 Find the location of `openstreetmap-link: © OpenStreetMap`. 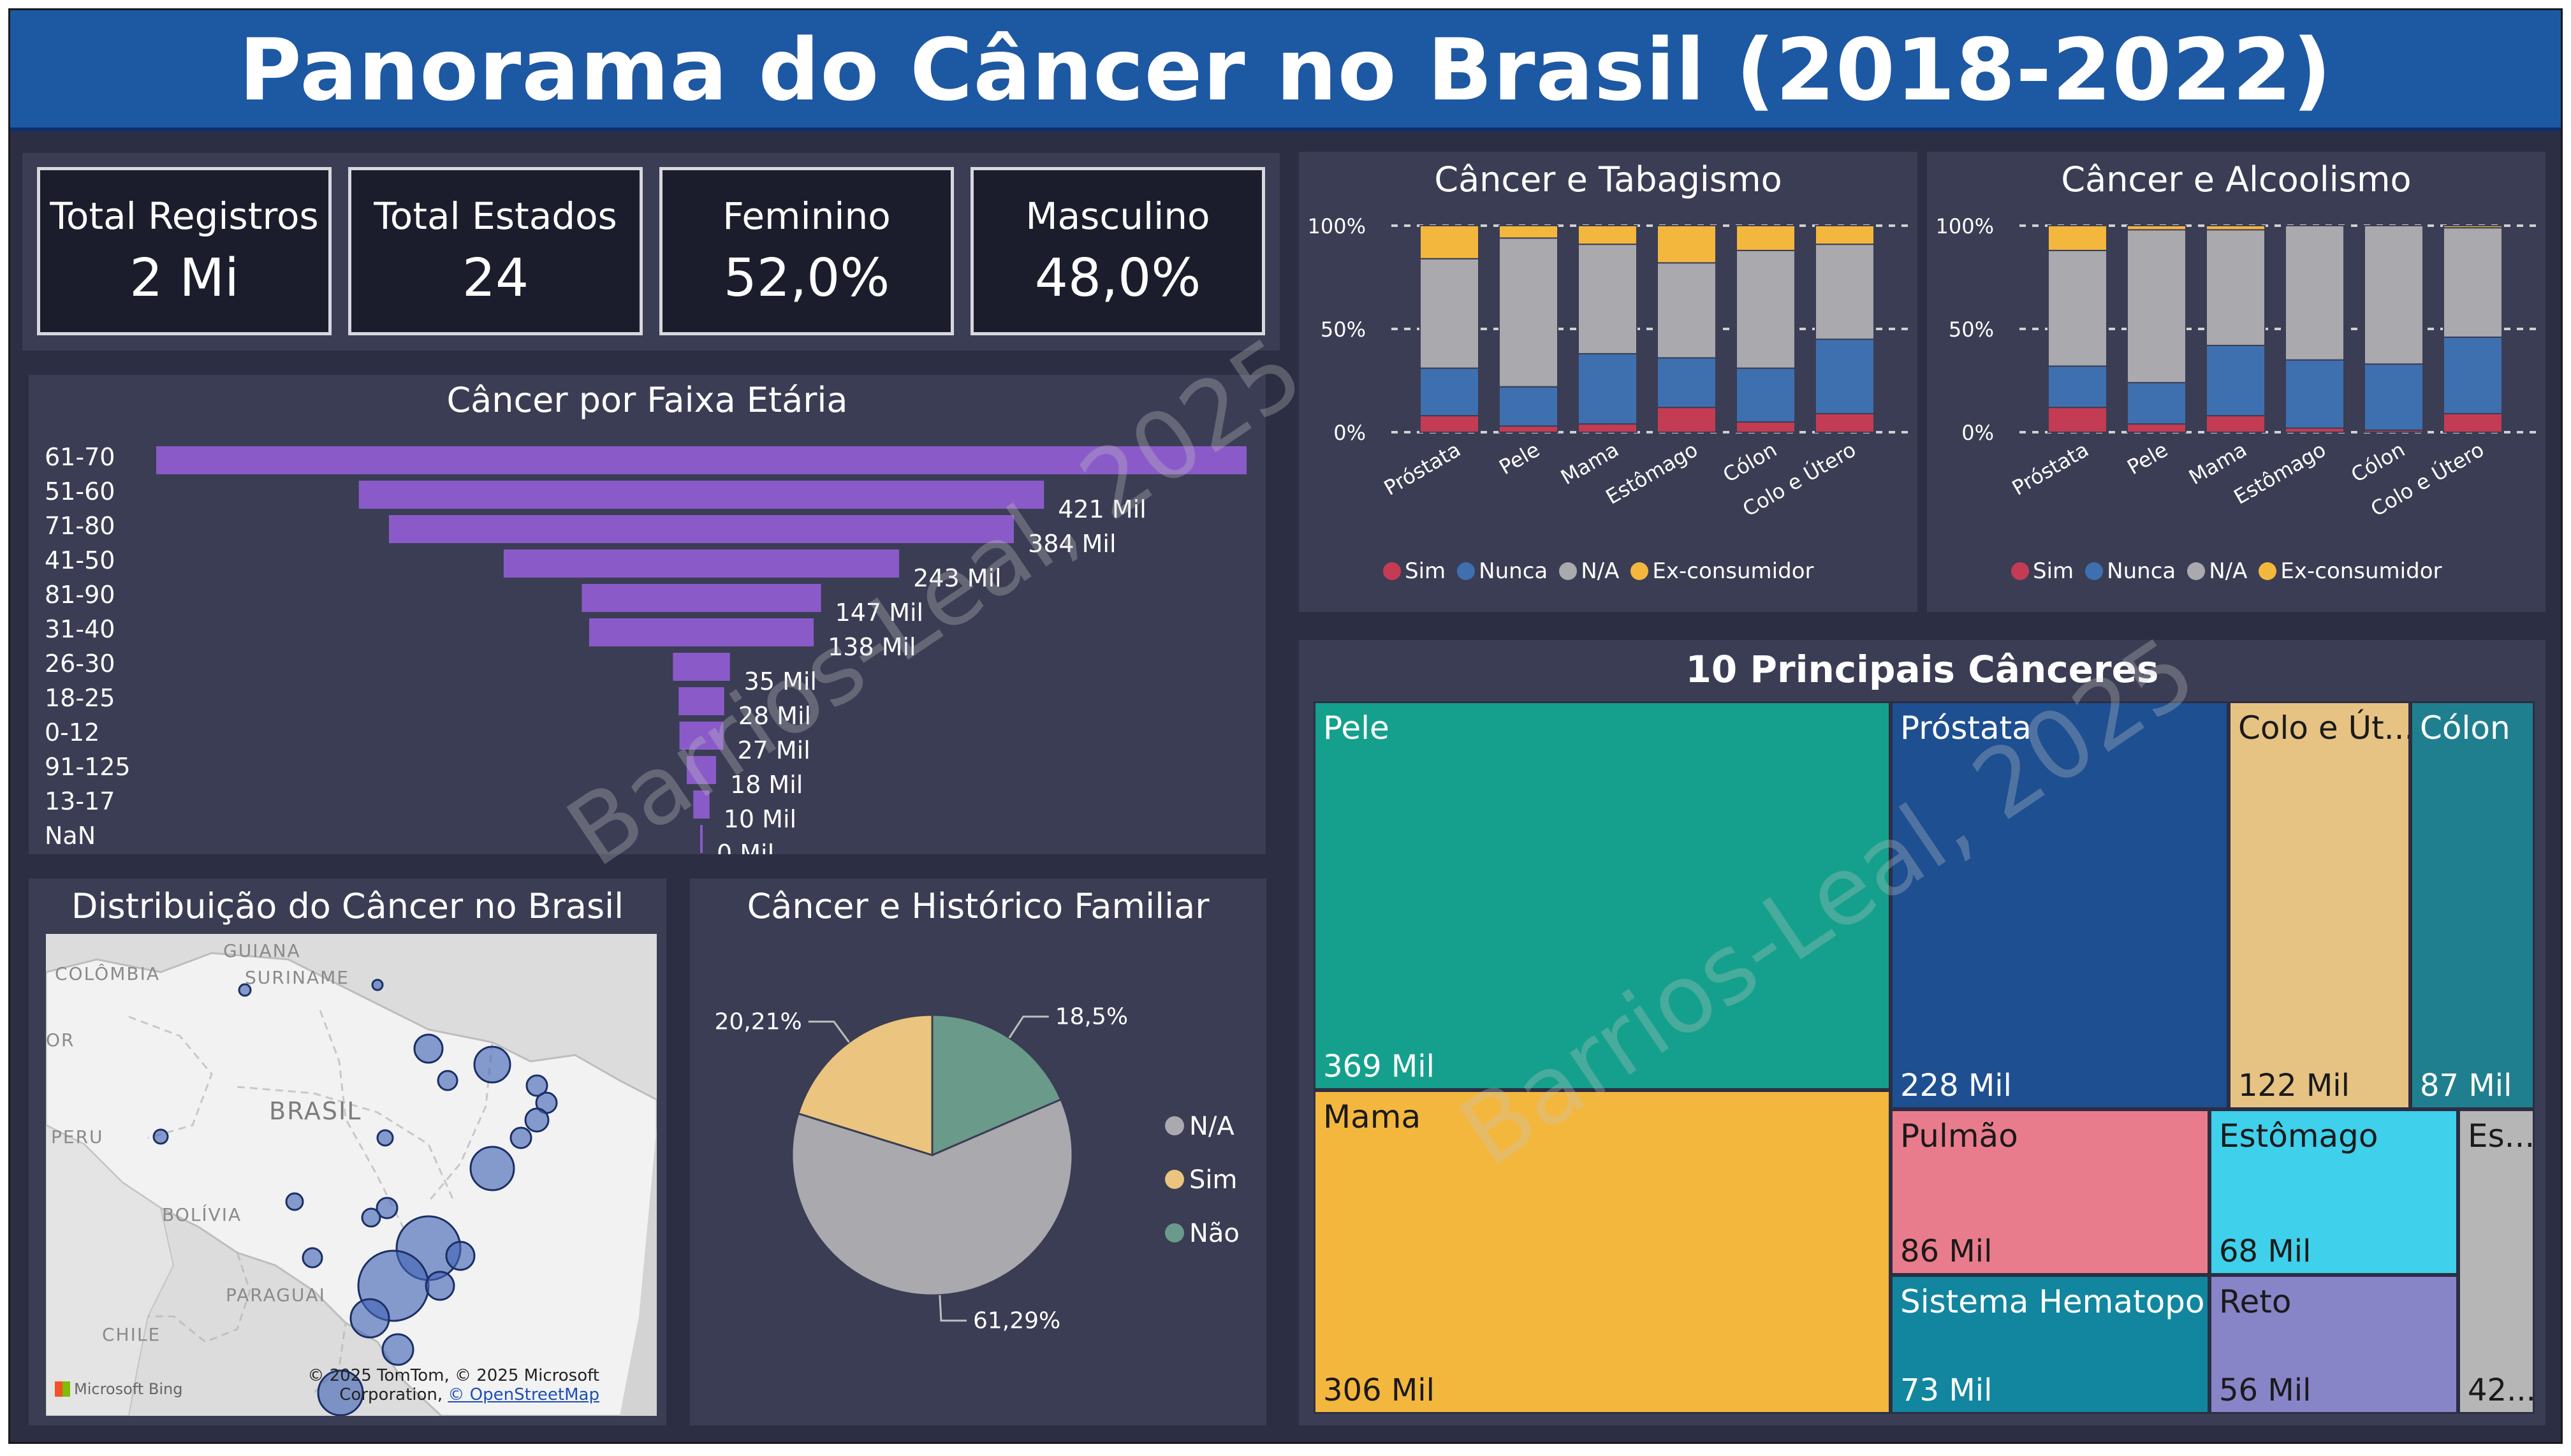

openstreetmap-link: © OpenStreetMap is located at coordinates (523, 1394).